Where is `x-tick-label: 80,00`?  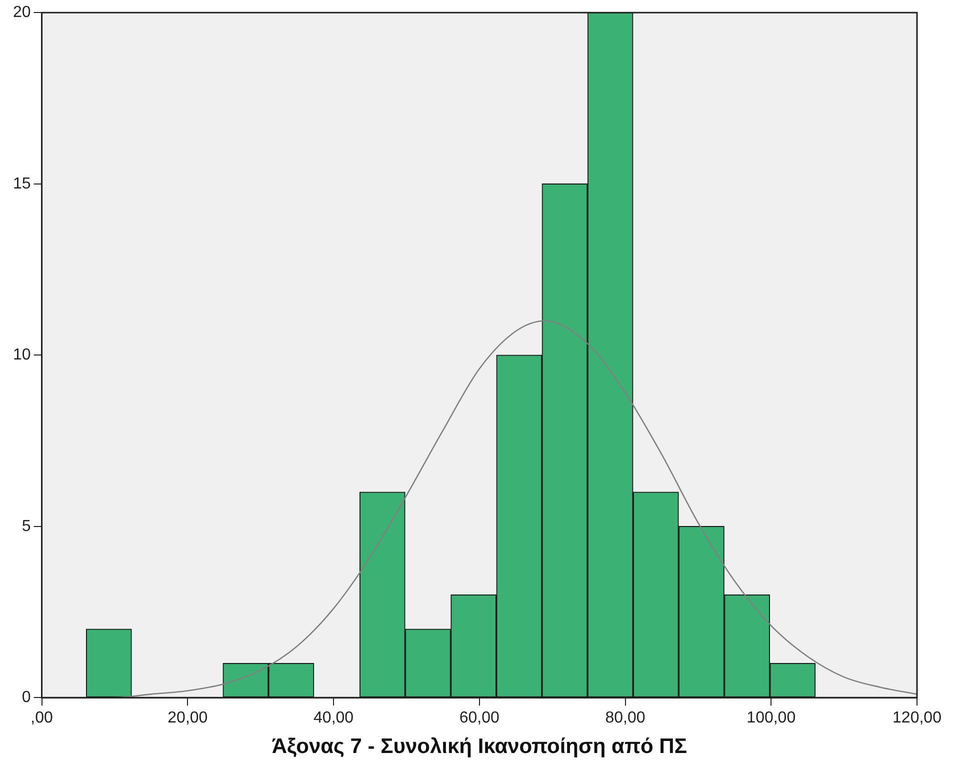
x-tick-label: 80,00 is located at coordinates (625, 718).